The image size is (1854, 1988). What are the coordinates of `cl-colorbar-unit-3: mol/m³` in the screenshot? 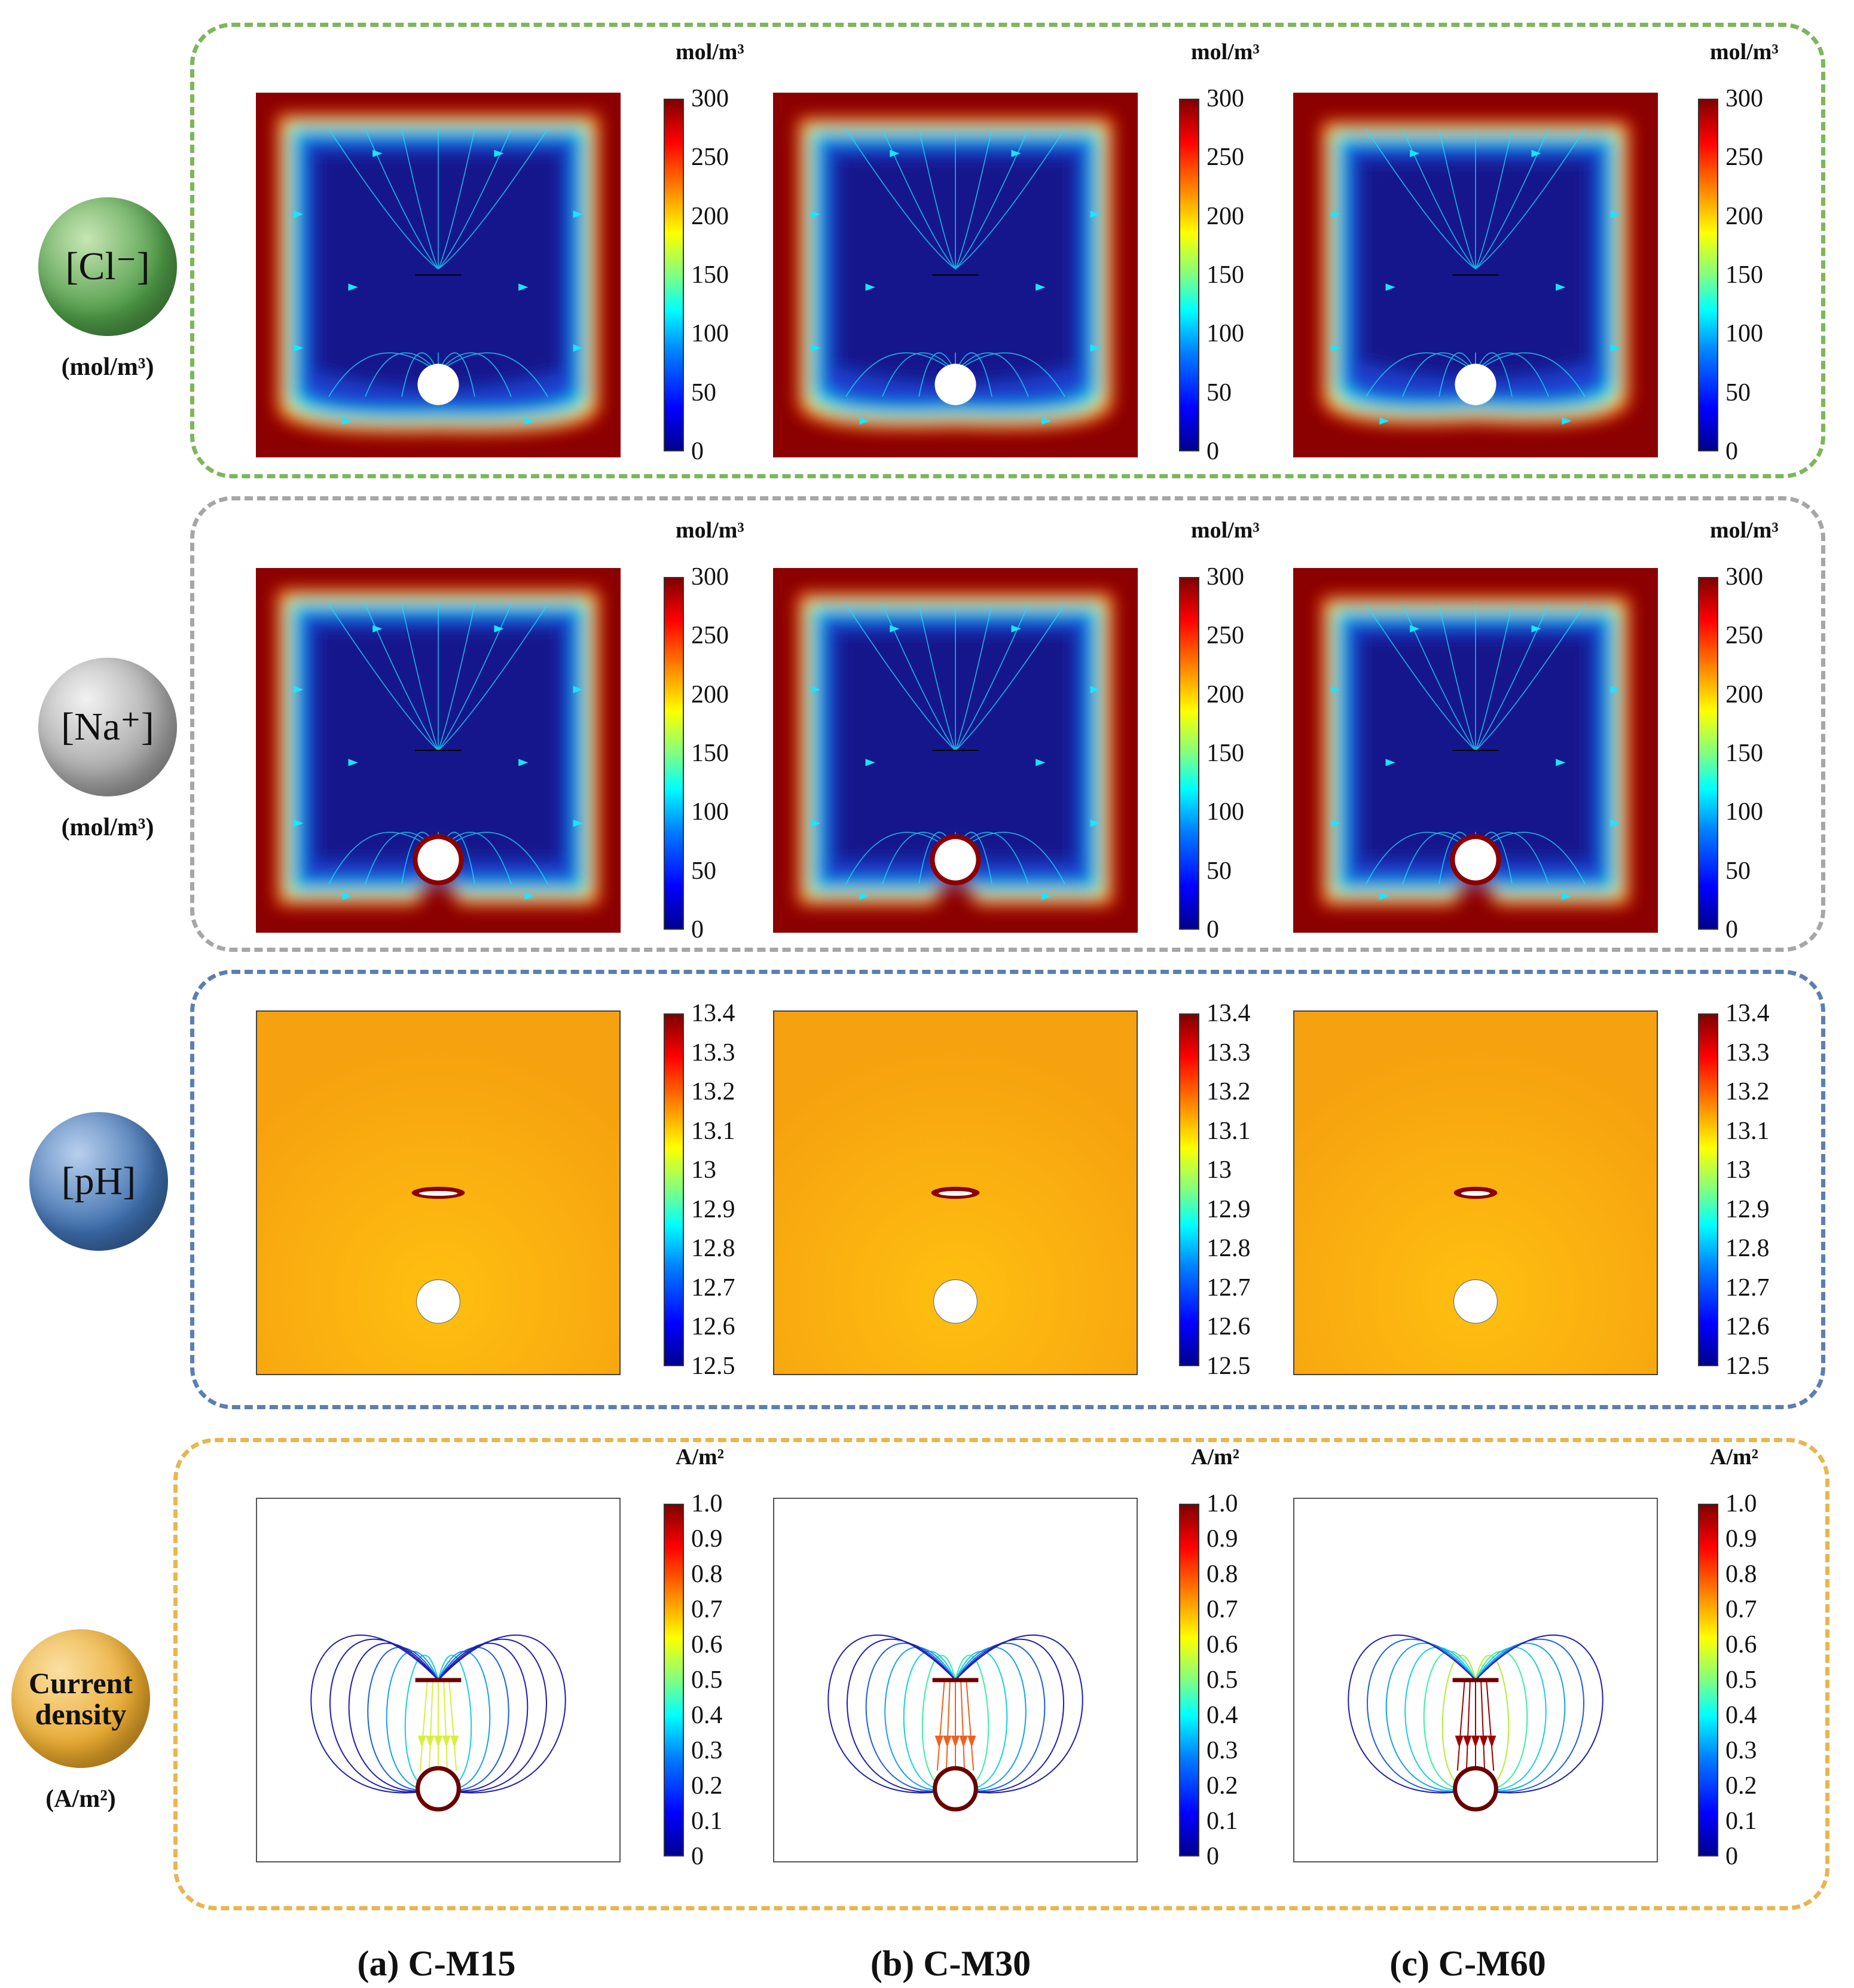 It's located at (1744, 52).